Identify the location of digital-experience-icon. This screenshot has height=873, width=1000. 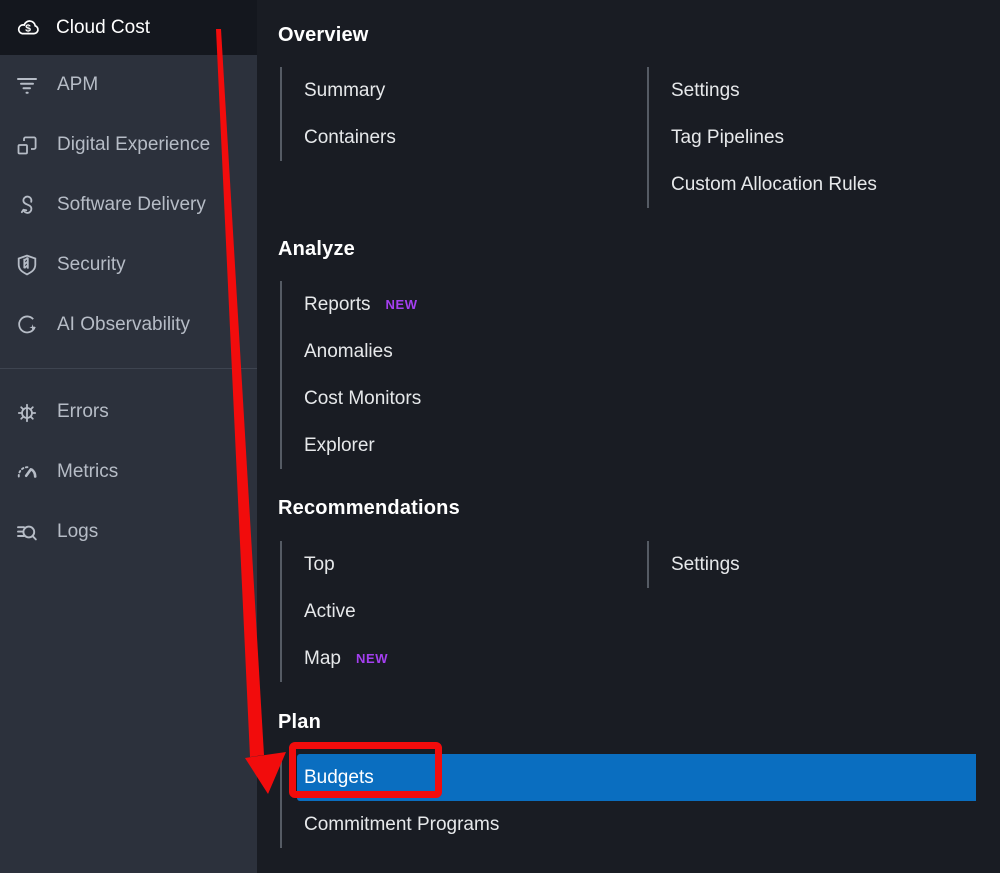
(27, 145).